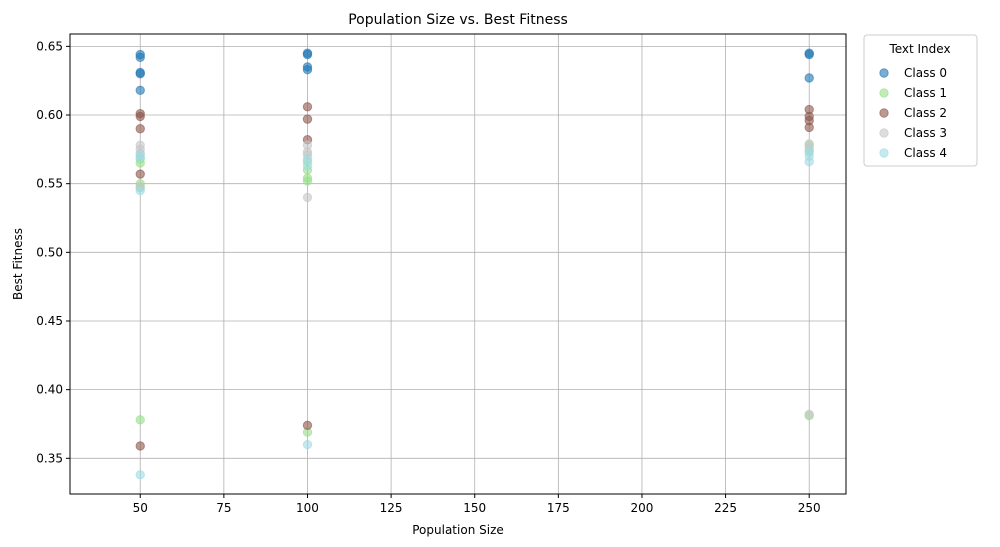 This screenshot has width=1000, height=547. Describe the element at coordinates (474, 508) in the screenshot. I see `x-tick-label: 150` at that location.